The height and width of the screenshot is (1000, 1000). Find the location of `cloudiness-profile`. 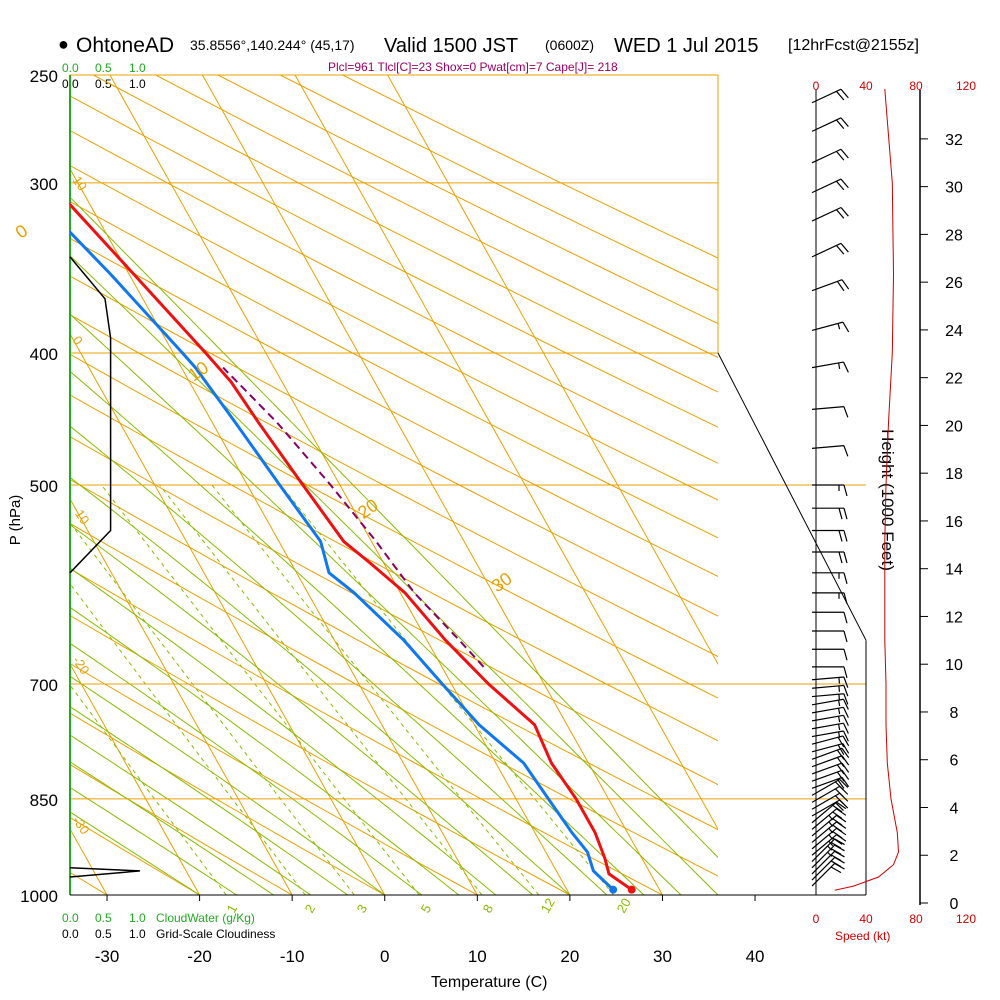

cloudiness-profile is located at coordinates (90, 415).